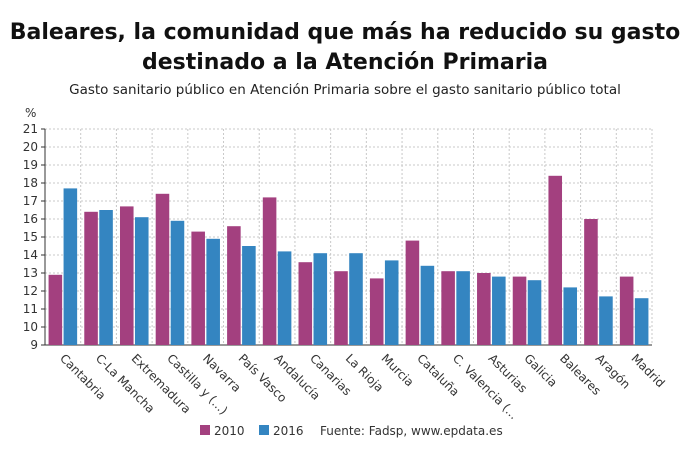 This screenshot has width=690, height=465. What do you see at coordinates (205, 430) in the screenshot?
I see `legend-swatch-2010` at bounding box center [205, 430].